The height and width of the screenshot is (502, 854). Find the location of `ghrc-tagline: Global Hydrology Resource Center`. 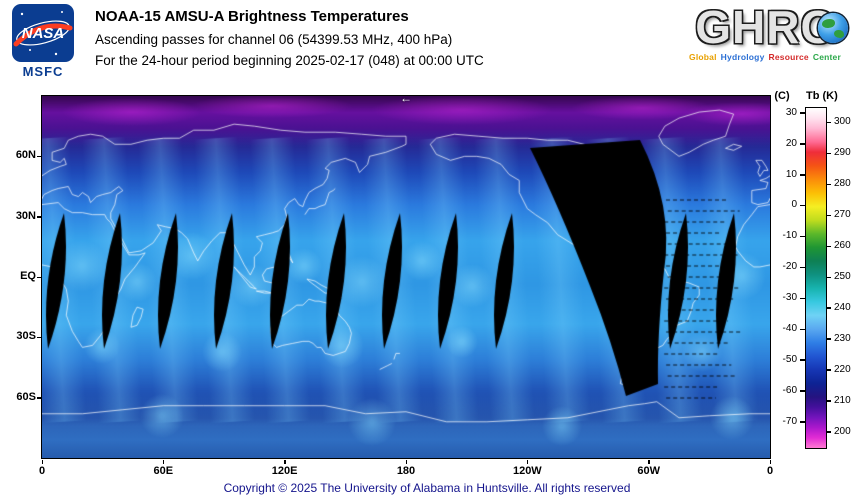

ghrc-tagline: Global Hydrology Resource Center is located at coordinates (765, 57).